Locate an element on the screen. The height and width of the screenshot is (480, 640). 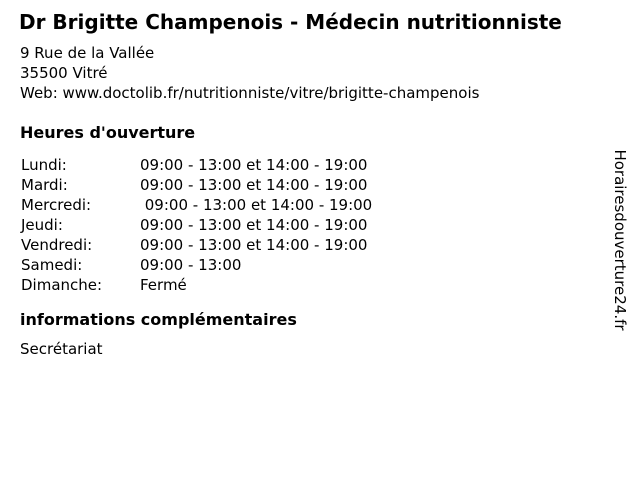
day-label: Mercredi: is located at coordinates (56, 205).